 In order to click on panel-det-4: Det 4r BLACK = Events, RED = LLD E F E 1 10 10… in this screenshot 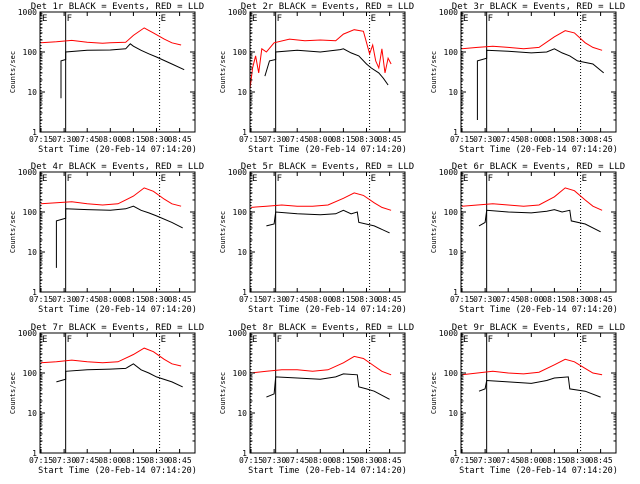, I will do `click(106, 238)`.